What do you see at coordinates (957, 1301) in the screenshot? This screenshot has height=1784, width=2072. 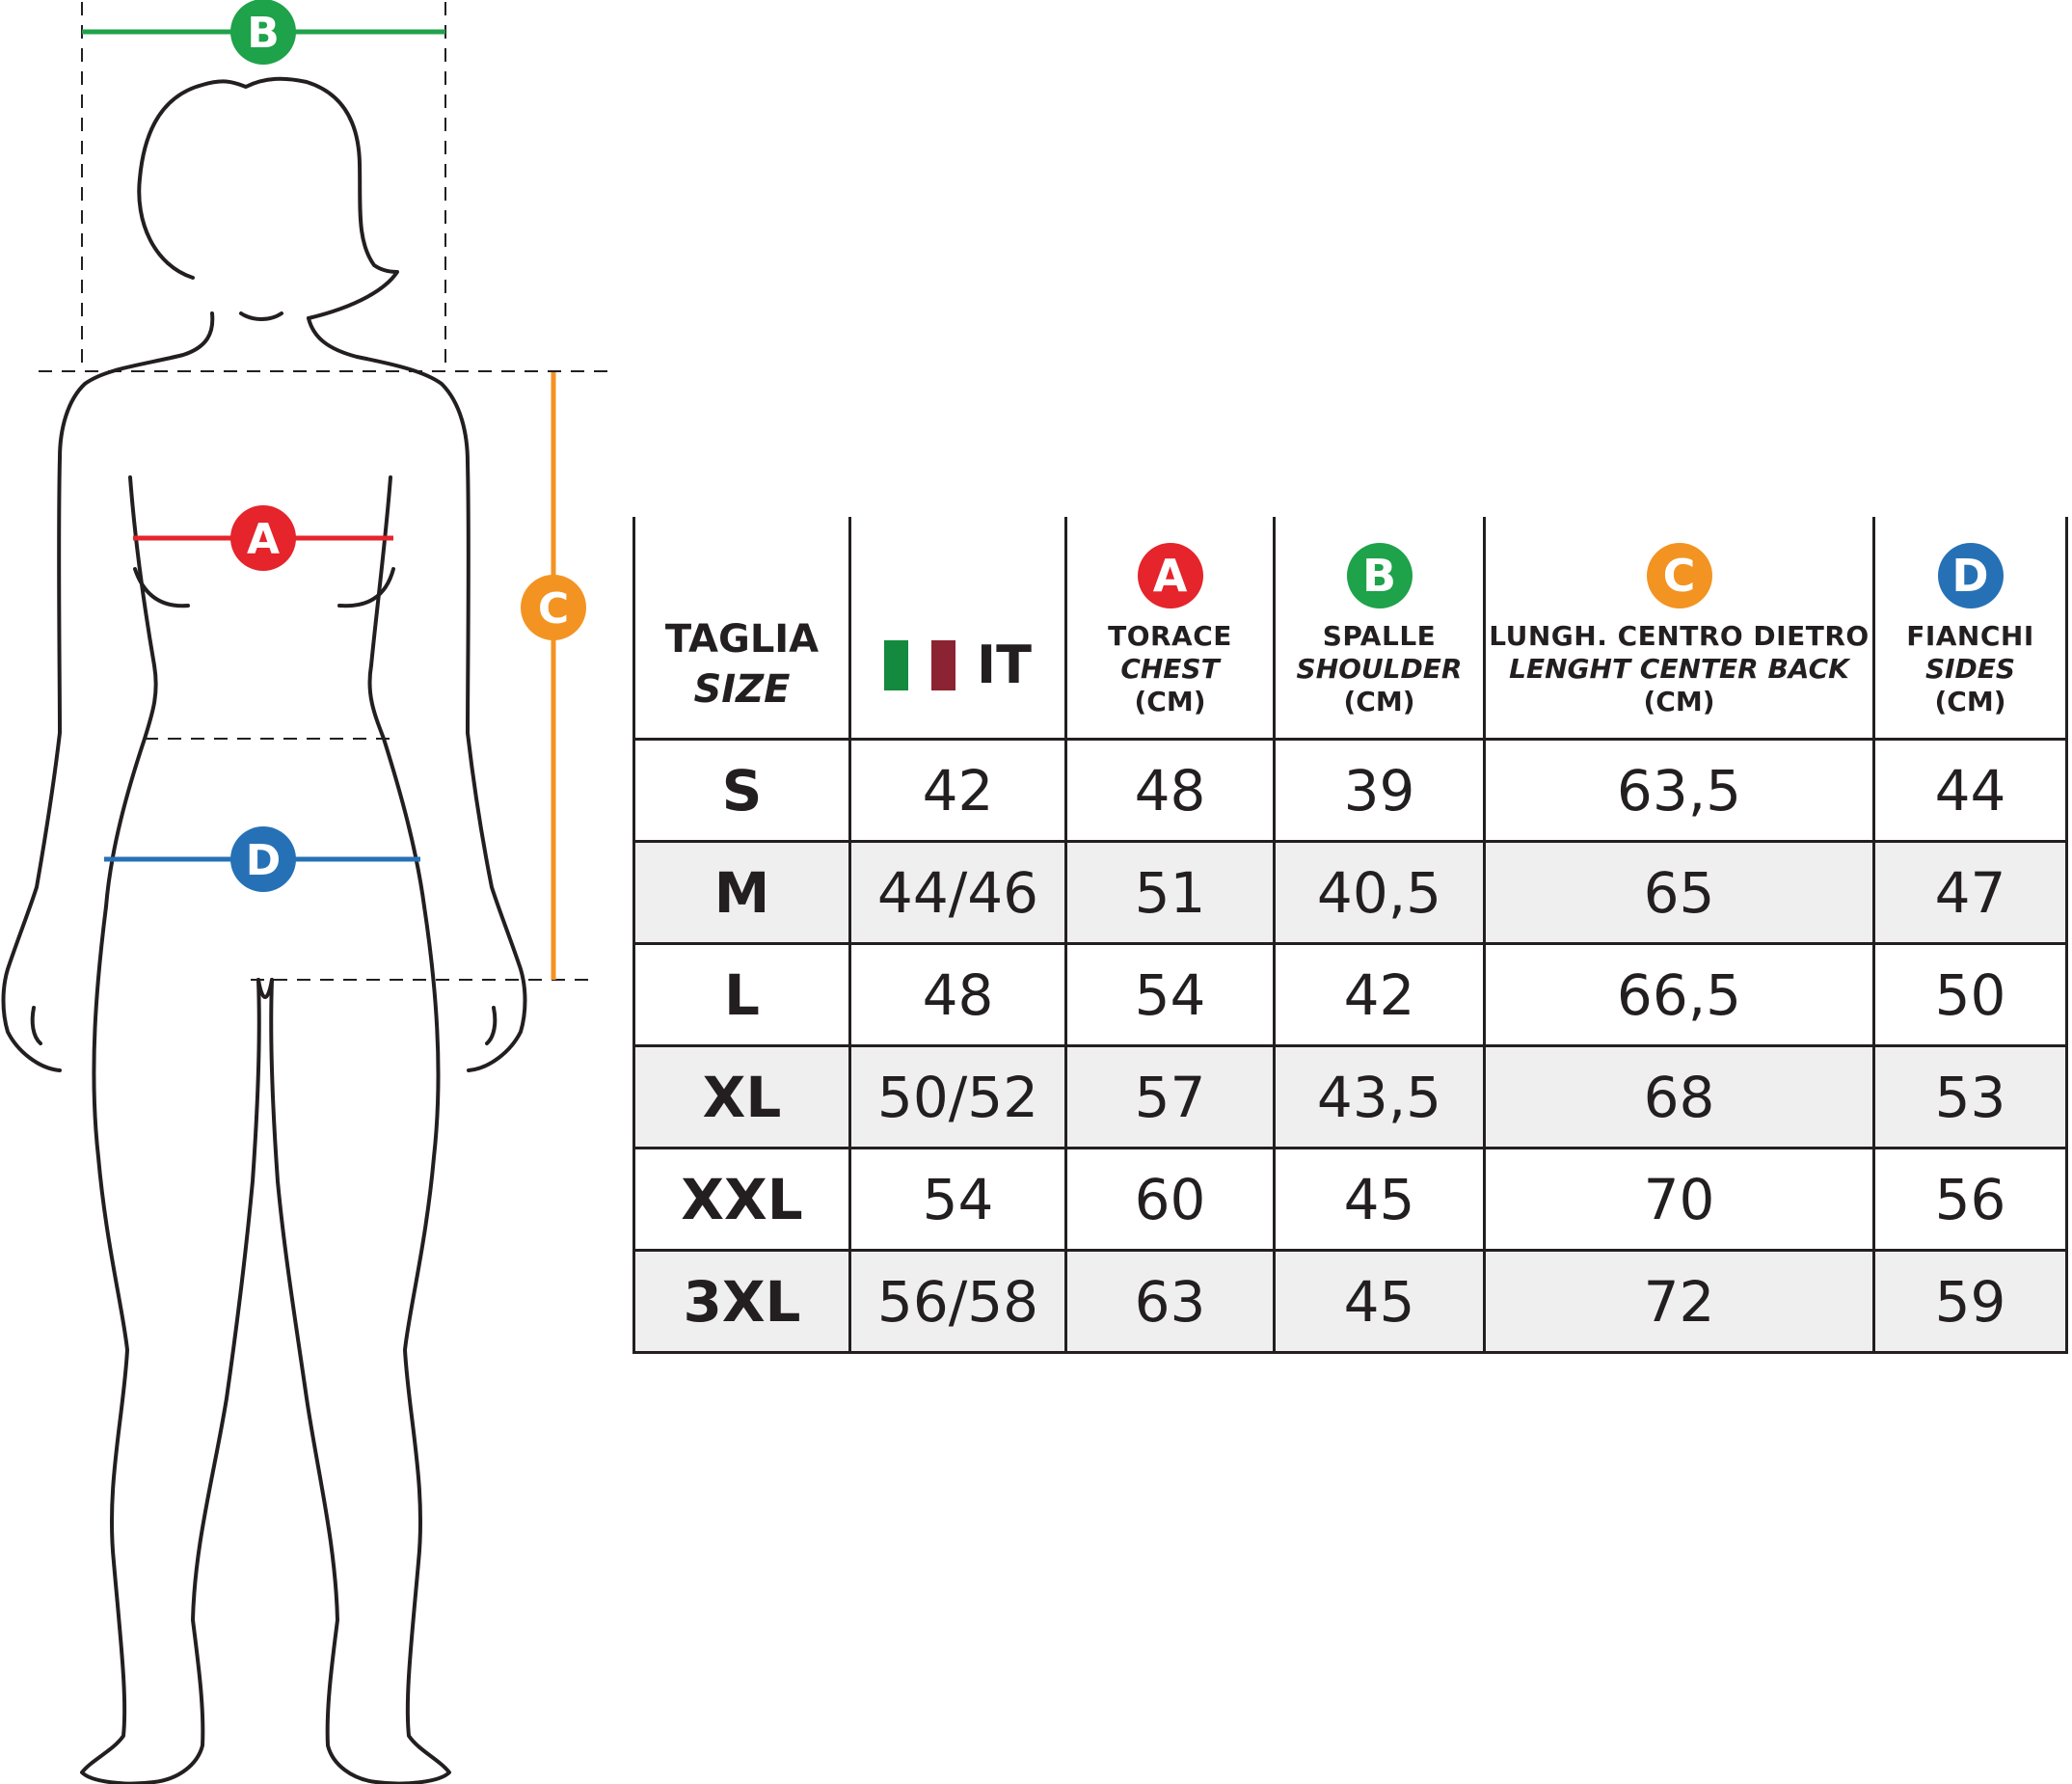 I see `it-cell: 56/58` at bounding box center [957, 1301].